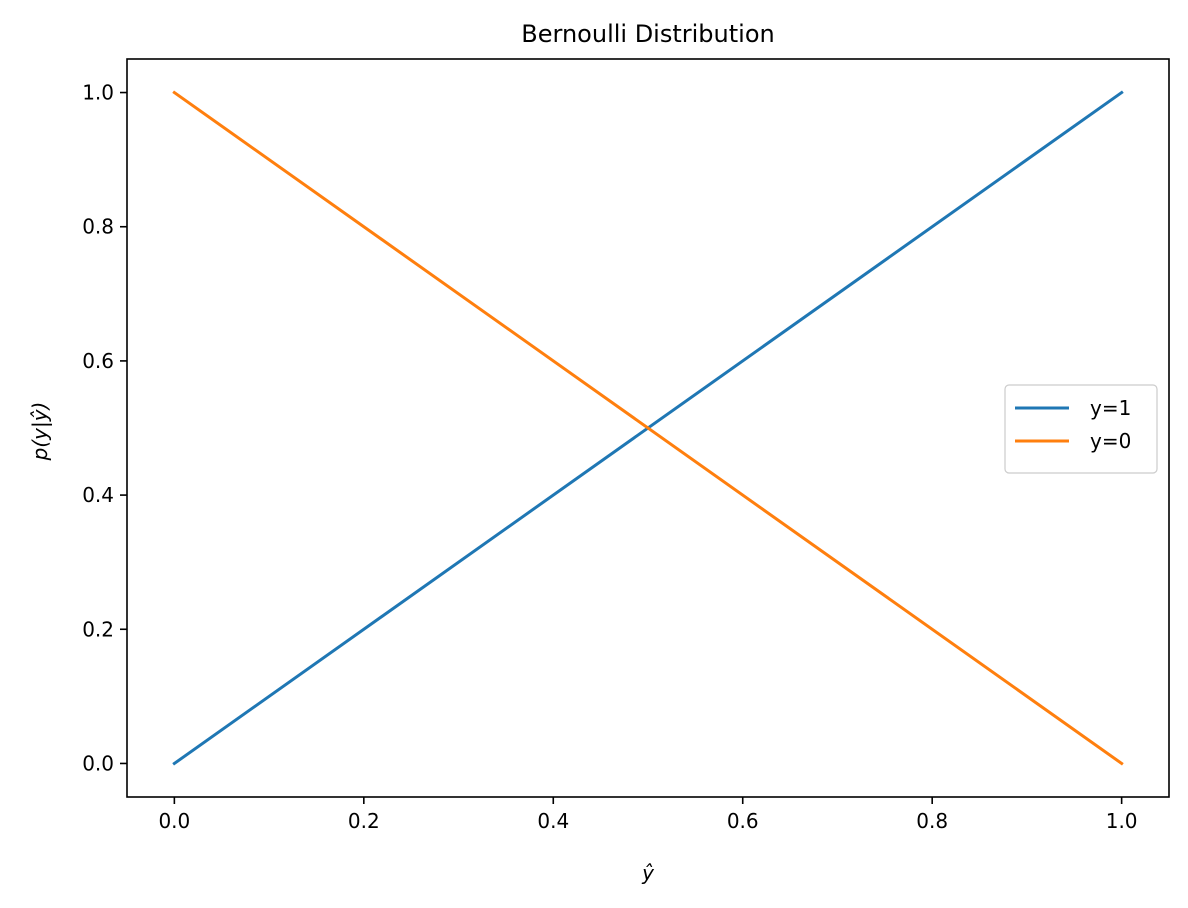  I want to click on x-tick-label: 0.8, so click(932, 821).